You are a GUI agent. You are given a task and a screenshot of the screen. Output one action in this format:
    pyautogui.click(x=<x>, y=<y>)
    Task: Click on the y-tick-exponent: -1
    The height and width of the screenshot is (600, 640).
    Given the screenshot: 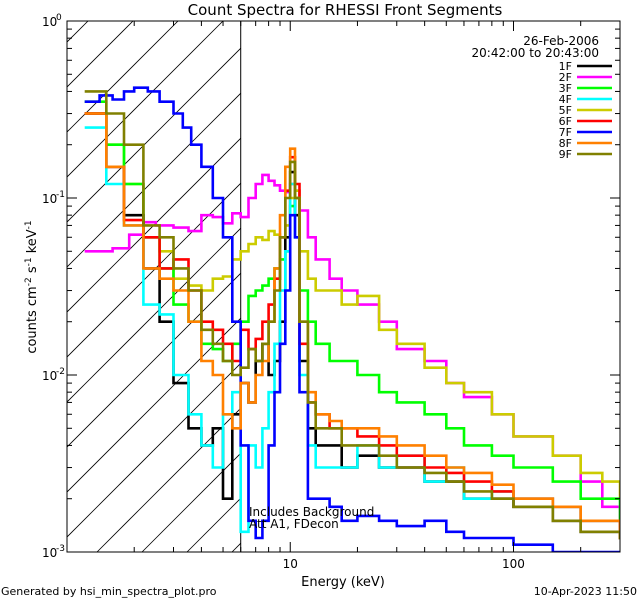 What is the action you would take?
    pyautogui.click(x=60, y=195)
    